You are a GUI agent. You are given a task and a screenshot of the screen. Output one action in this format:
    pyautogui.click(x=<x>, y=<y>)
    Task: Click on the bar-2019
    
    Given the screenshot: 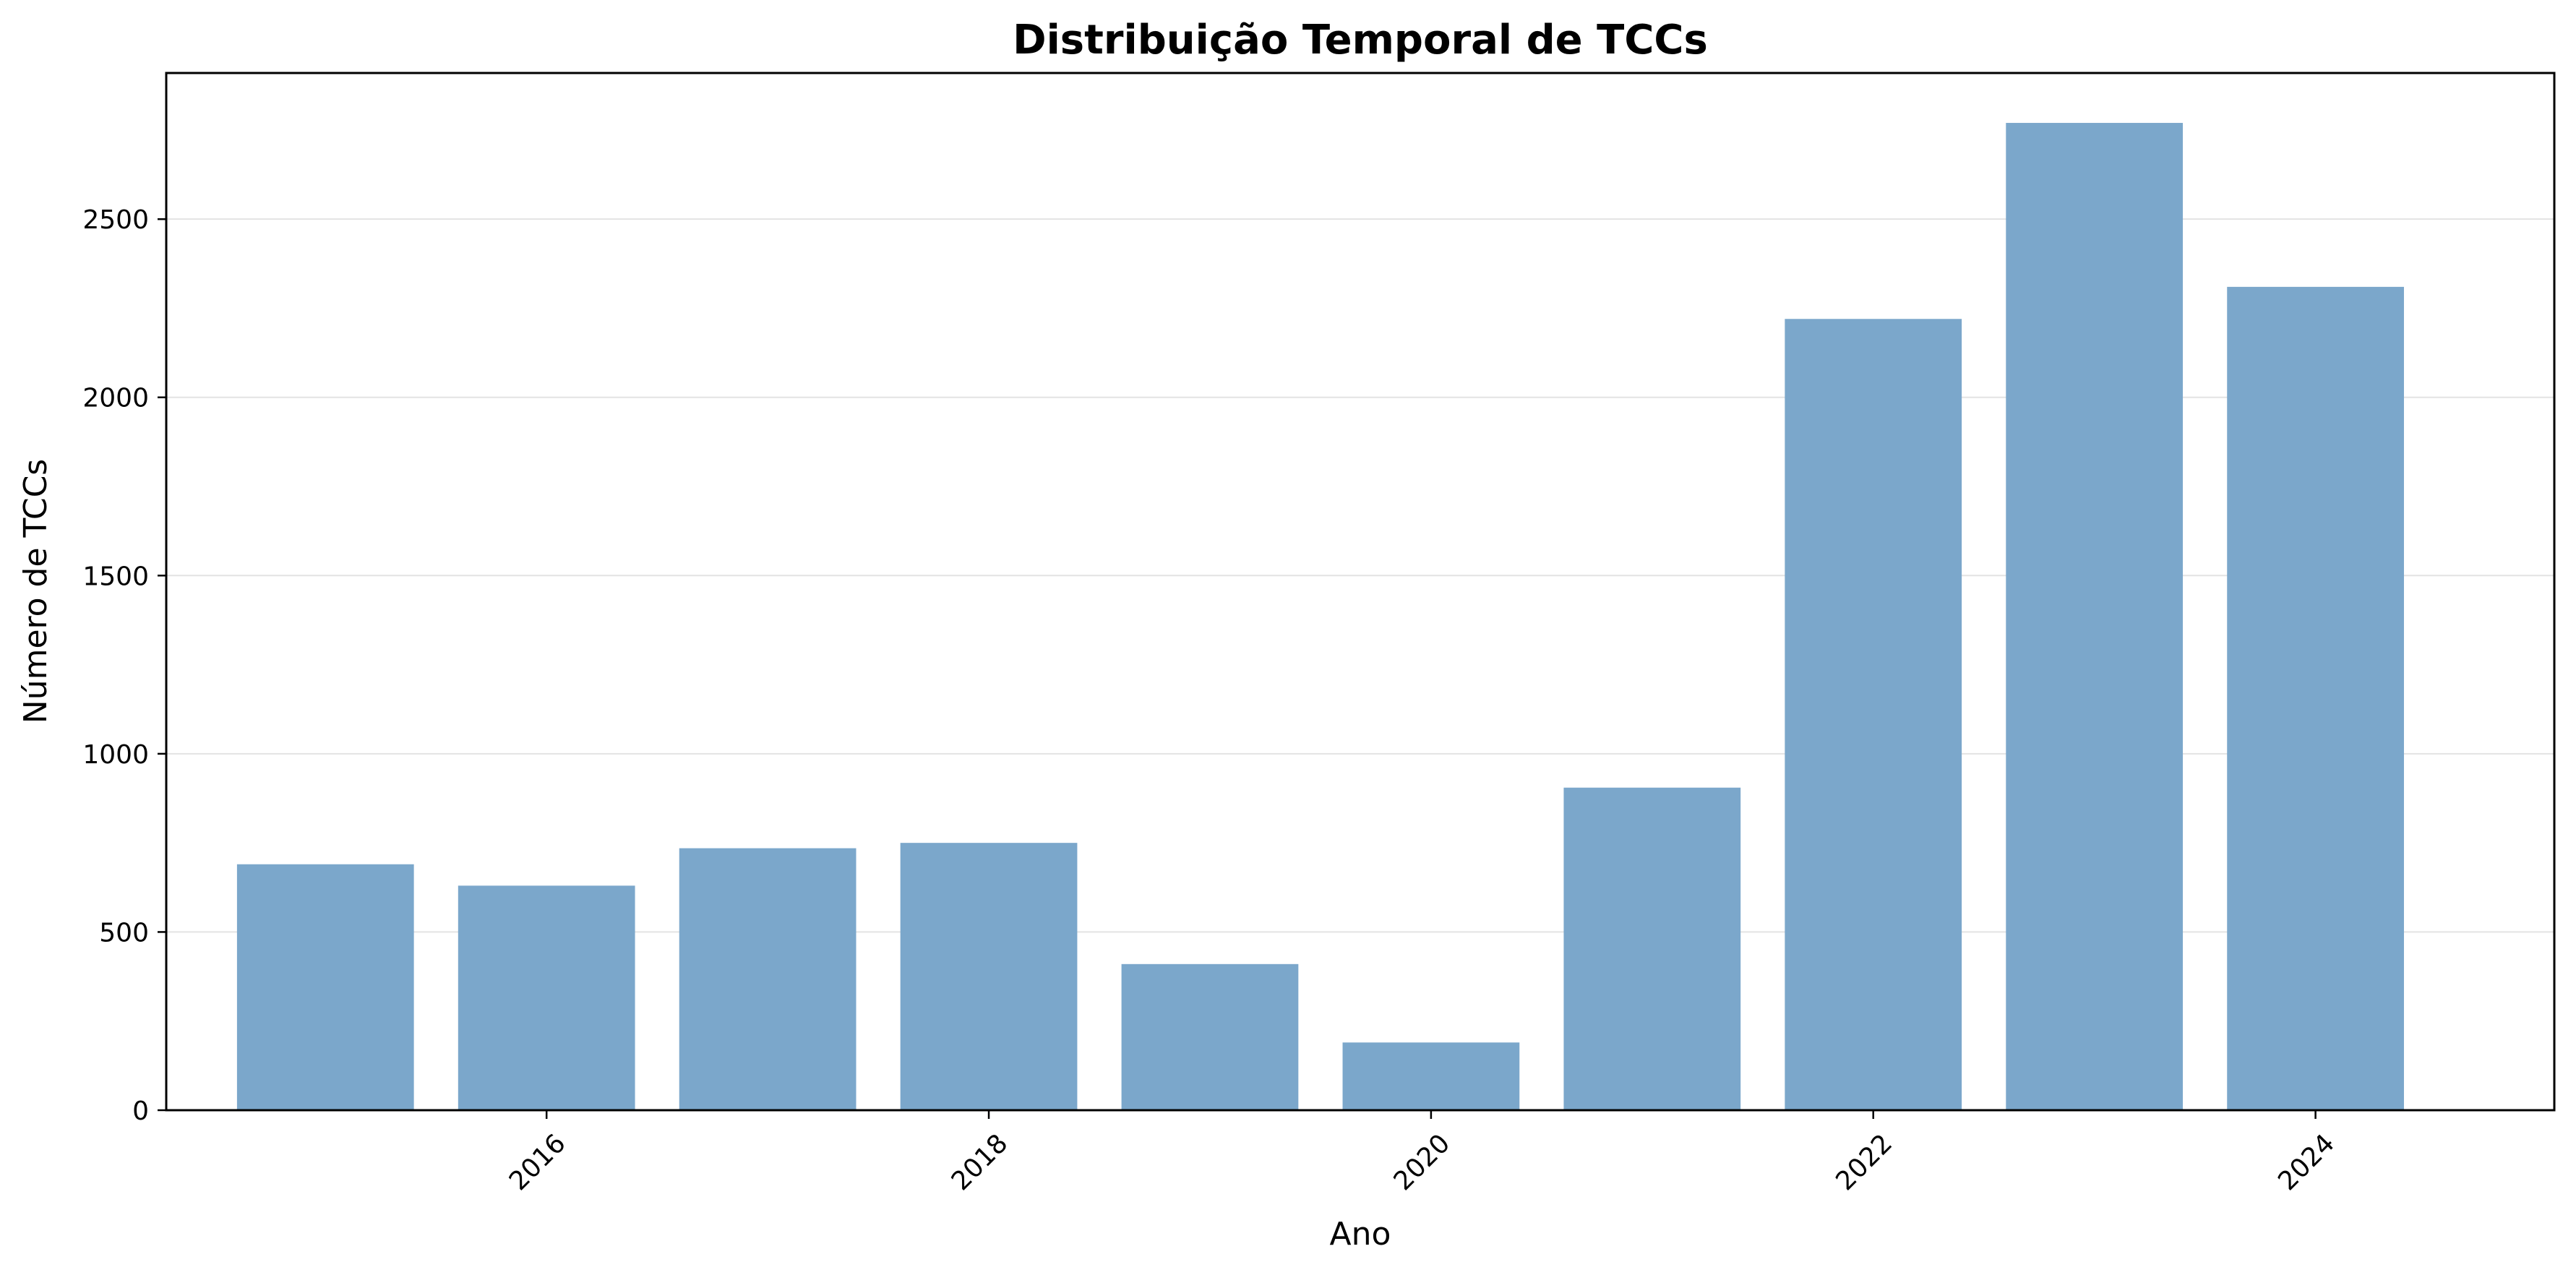 What is the action you would take?
    pyautogui.click(x=1210, y=1036)
    